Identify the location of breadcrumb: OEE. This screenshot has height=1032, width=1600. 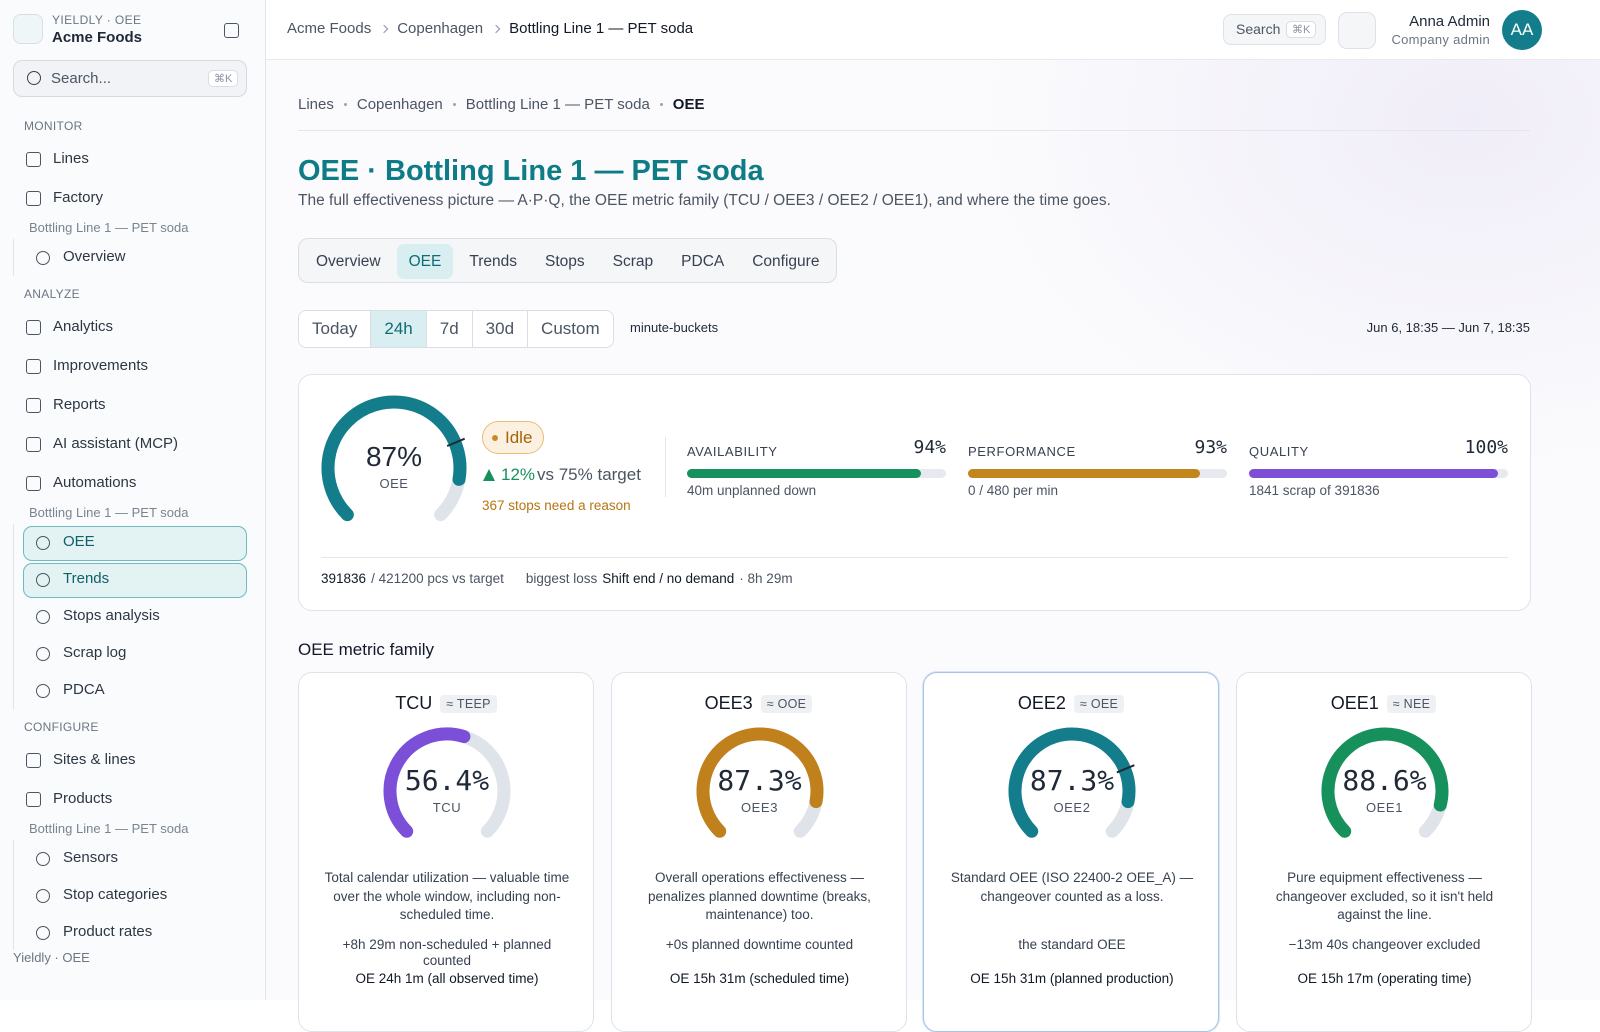
(688, 104).